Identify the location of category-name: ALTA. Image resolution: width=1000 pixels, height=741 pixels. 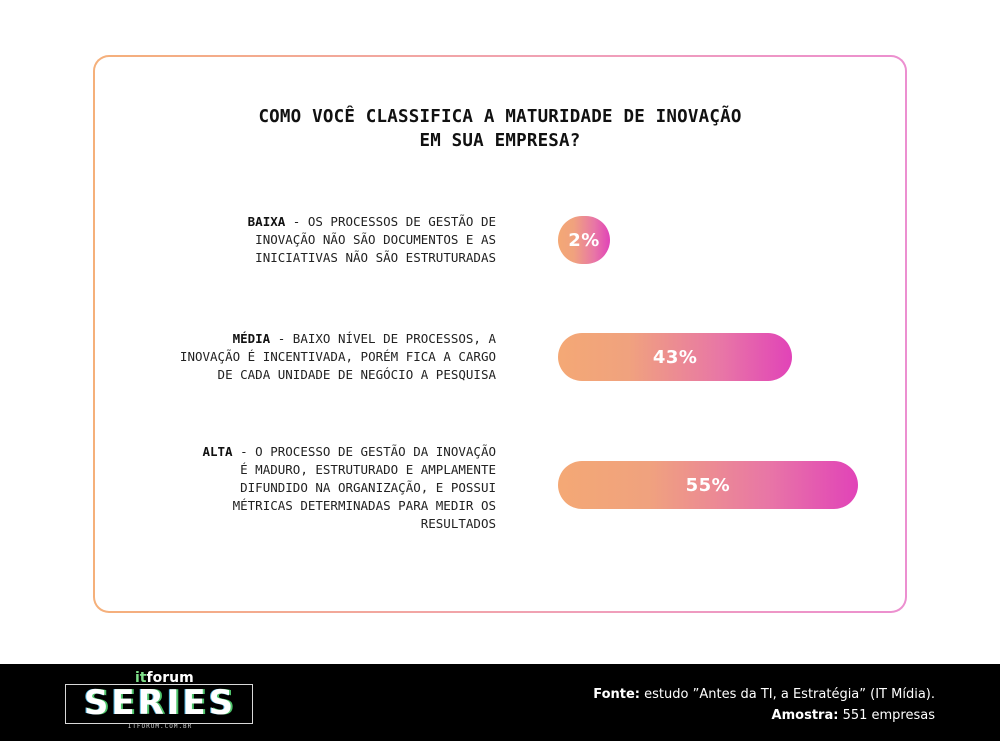
(217, 451).